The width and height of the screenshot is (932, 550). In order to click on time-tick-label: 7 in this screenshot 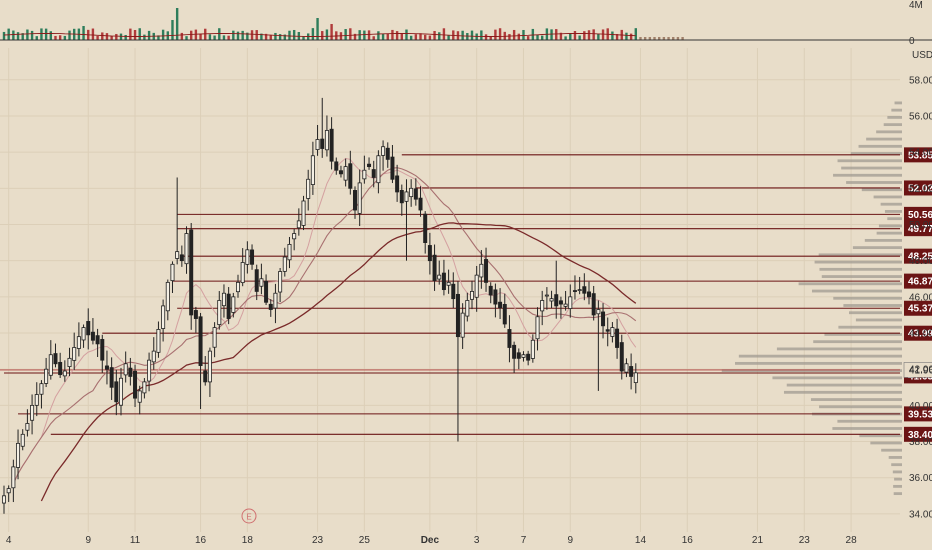, I will do `click(524, 540)`.